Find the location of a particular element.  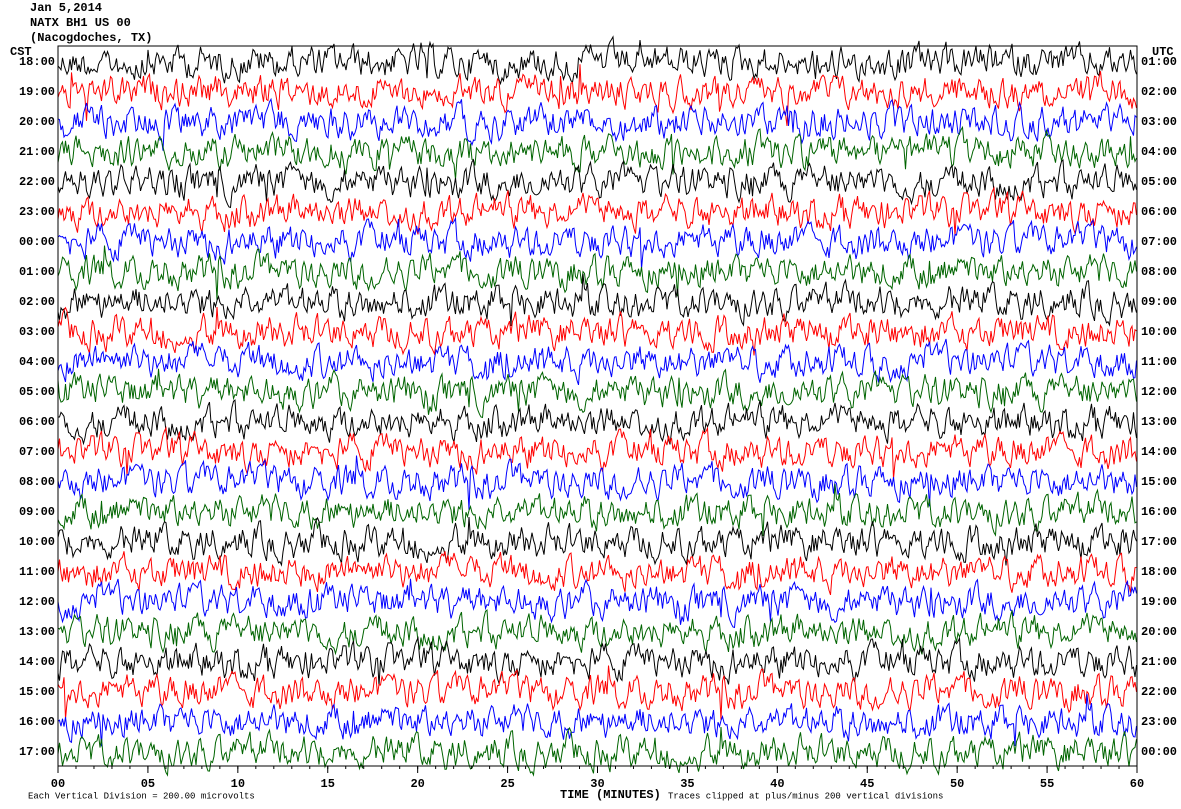

title-line: (Nacogdoches, TX) is located at coordinates (91, 38).